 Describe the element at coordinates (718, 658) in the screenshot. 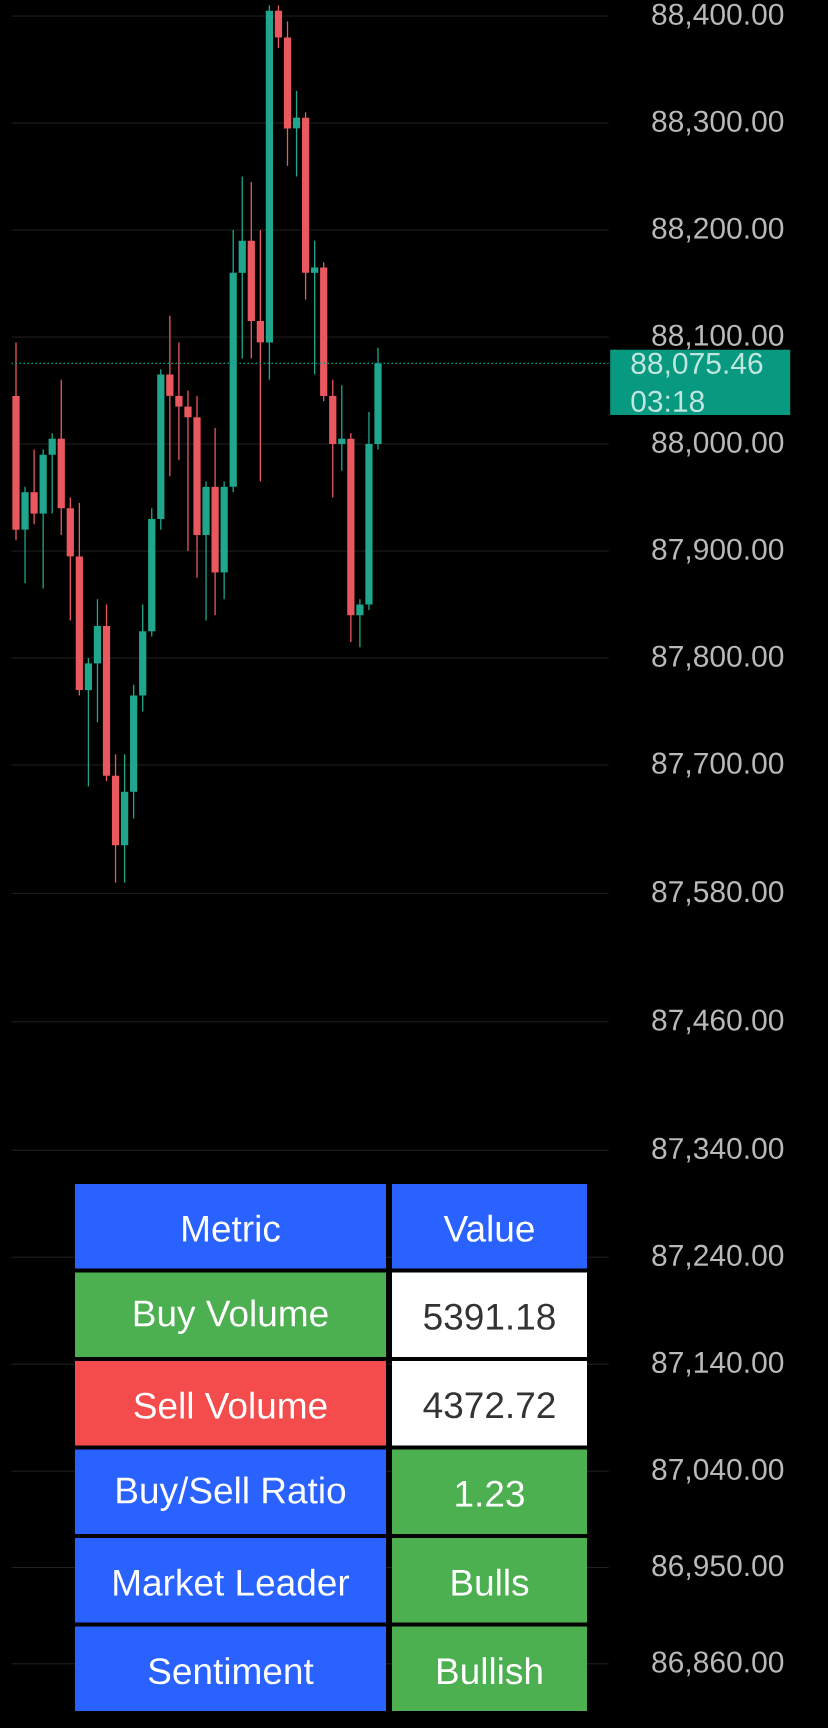

I see `y-tick-label: 87,800.00` at that location.